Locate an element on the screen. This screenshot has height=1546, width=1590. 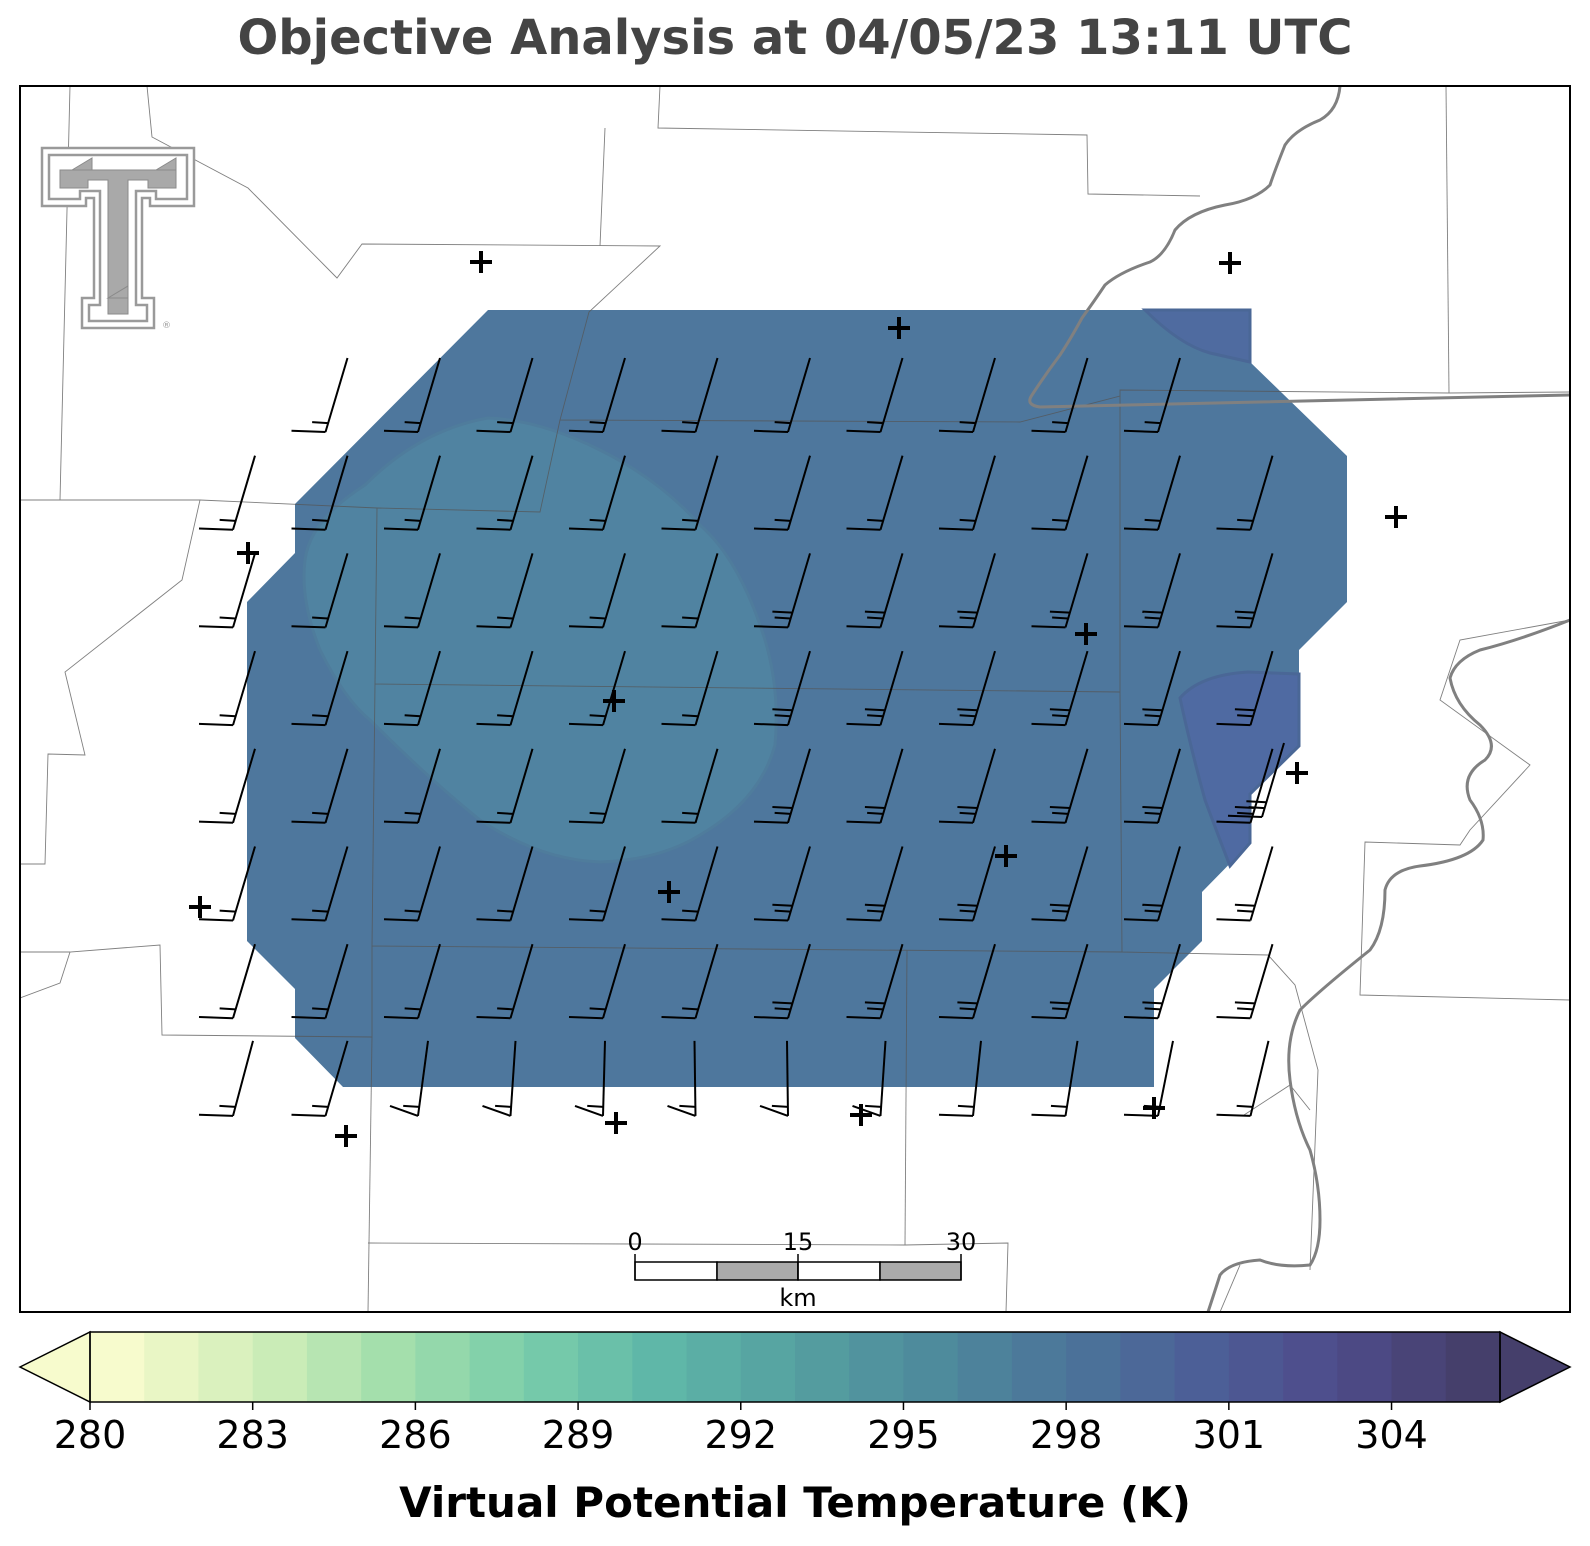
colorbar-extend-high is located at coordinates (1535, 1367).